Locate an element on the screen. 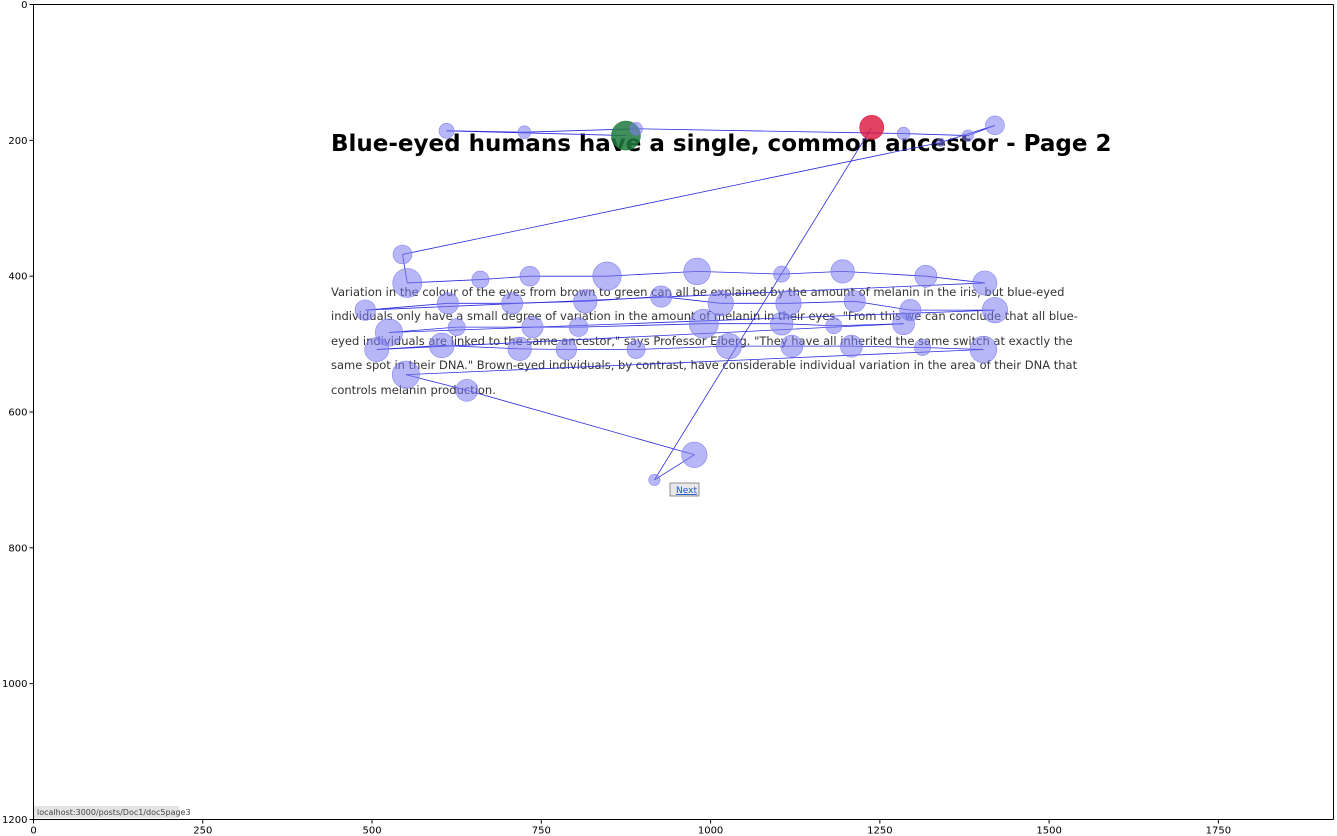  x-tick-label: 500 is located at coordinates (371, 831).